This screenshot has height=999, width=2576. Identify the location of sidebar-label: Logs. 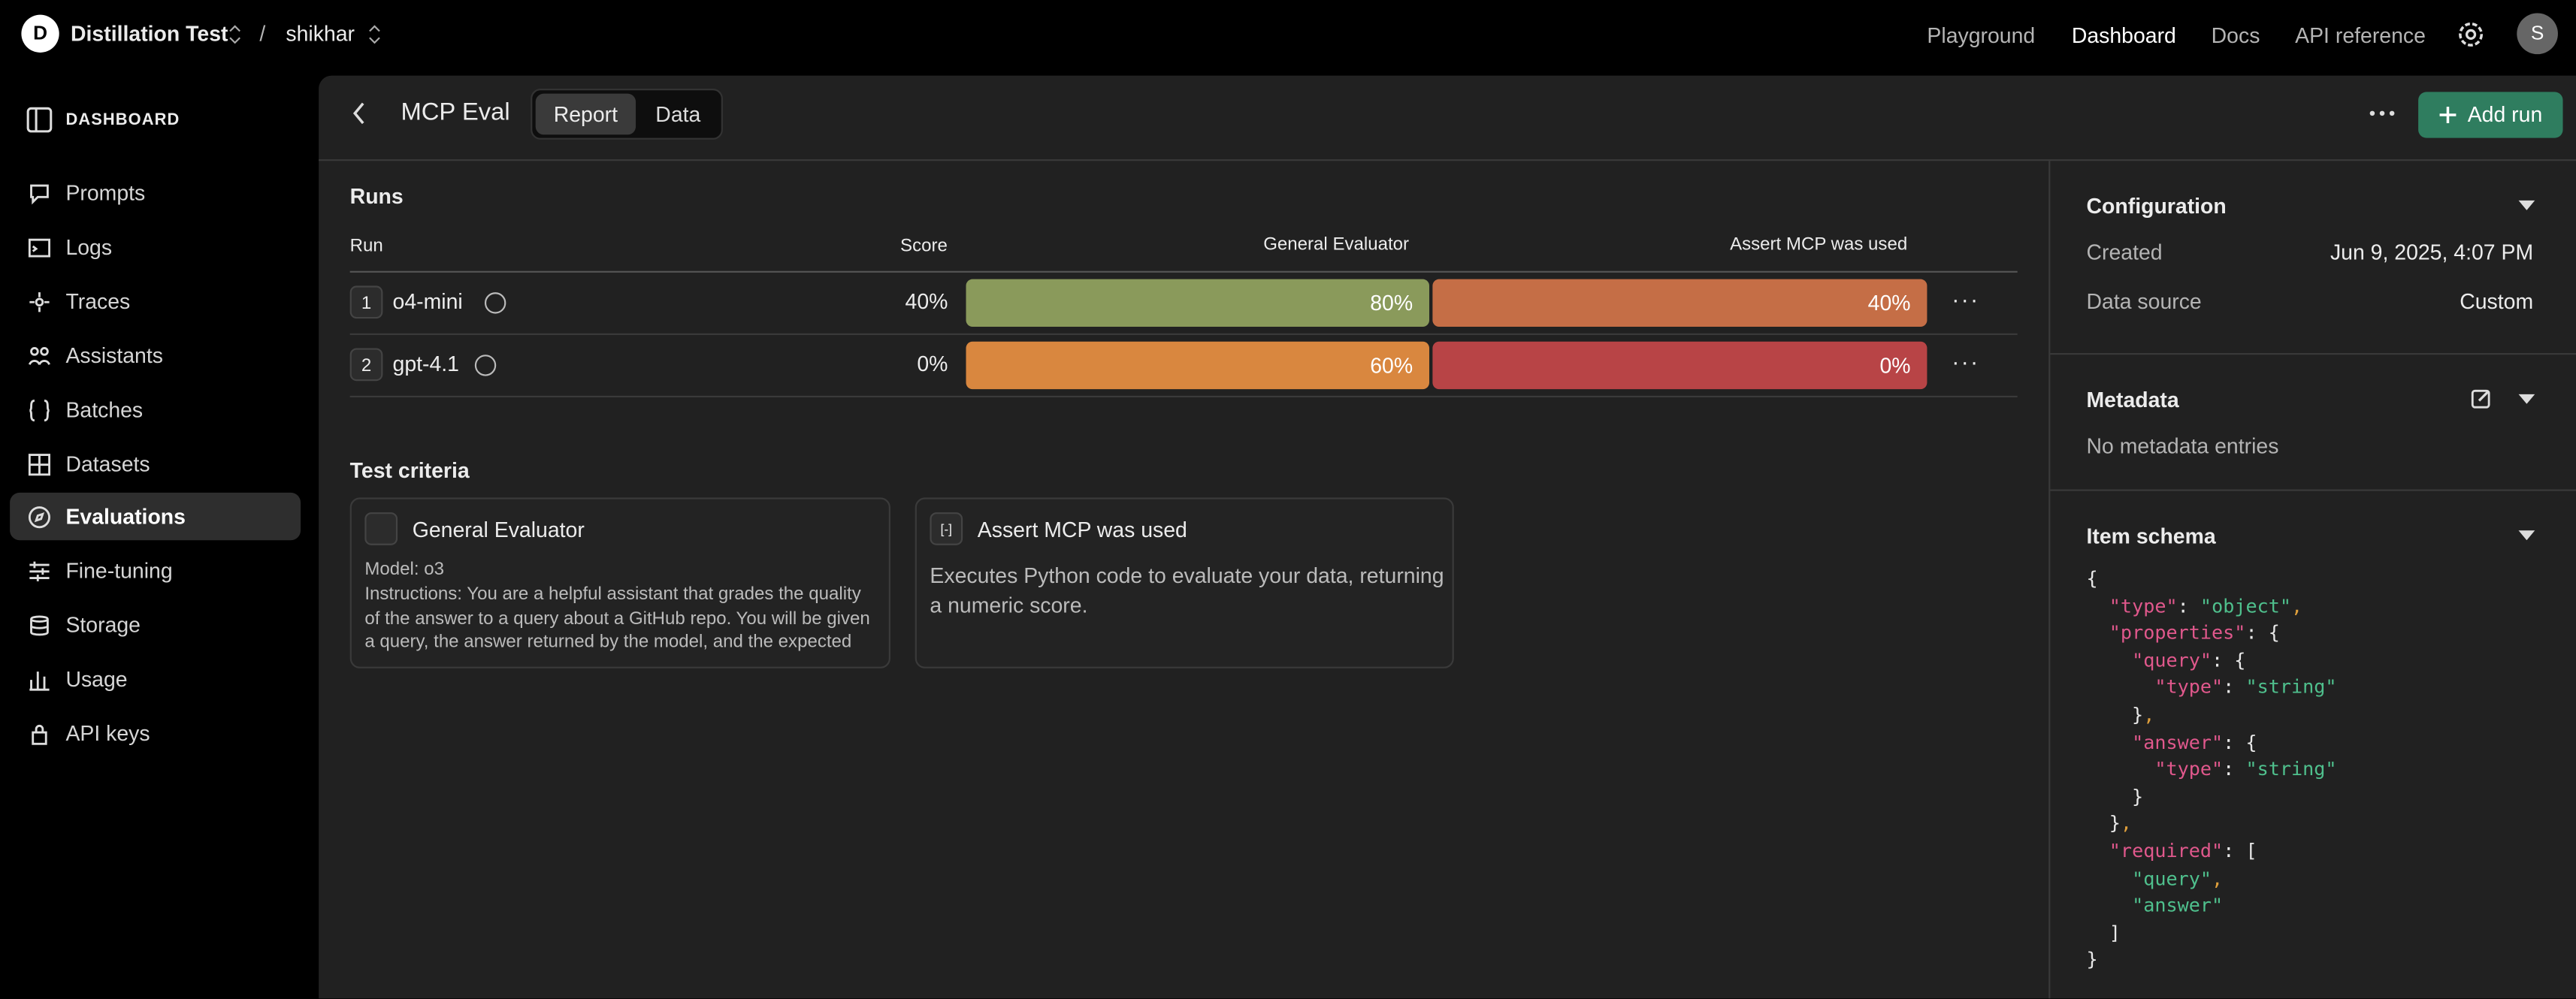
(89, 247).